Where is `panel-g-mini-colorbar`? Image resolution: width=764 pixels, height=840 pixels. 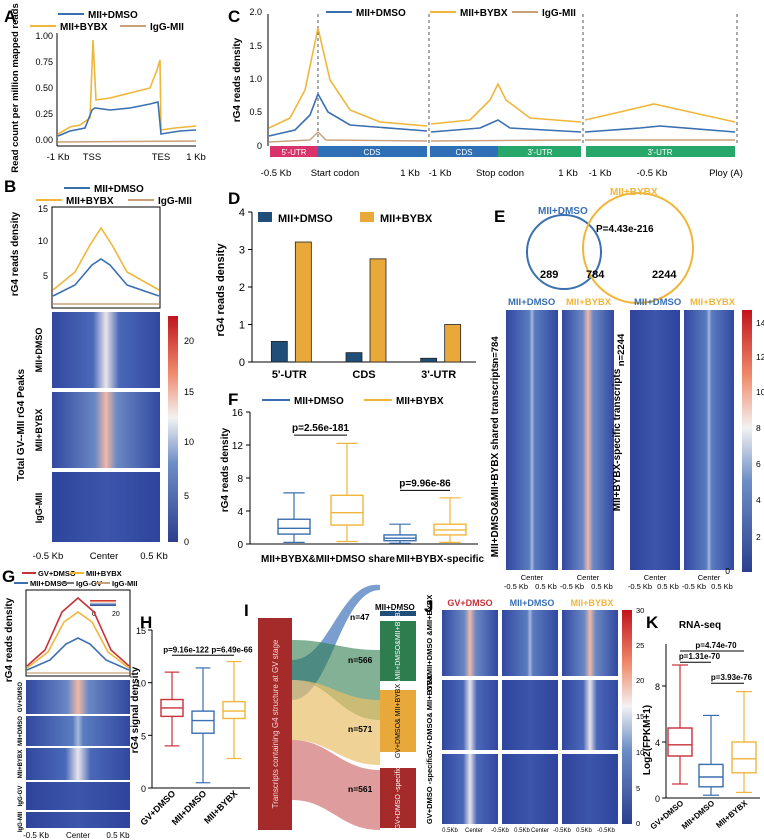 panel-g-mini-colorbar is located at coordinates (103, 603).